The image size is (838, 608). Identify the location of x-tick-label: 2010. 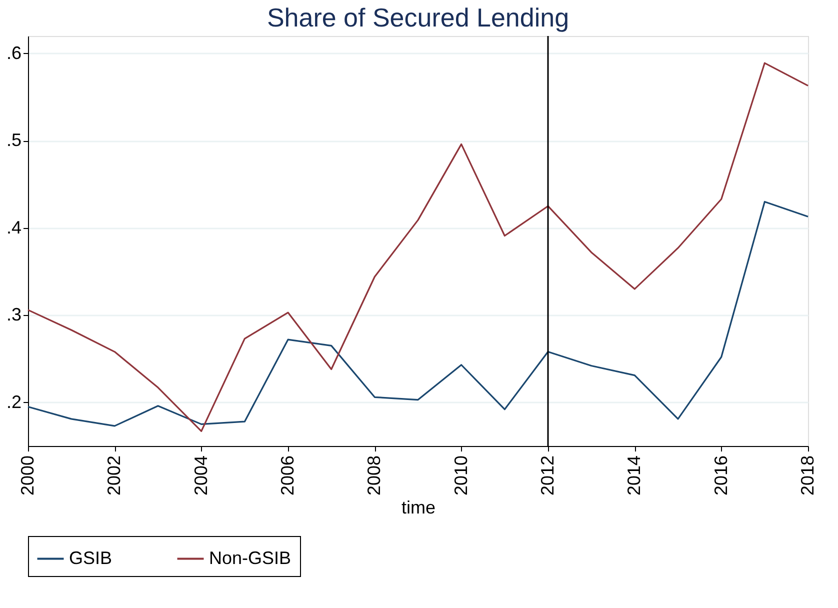
(460, 476).